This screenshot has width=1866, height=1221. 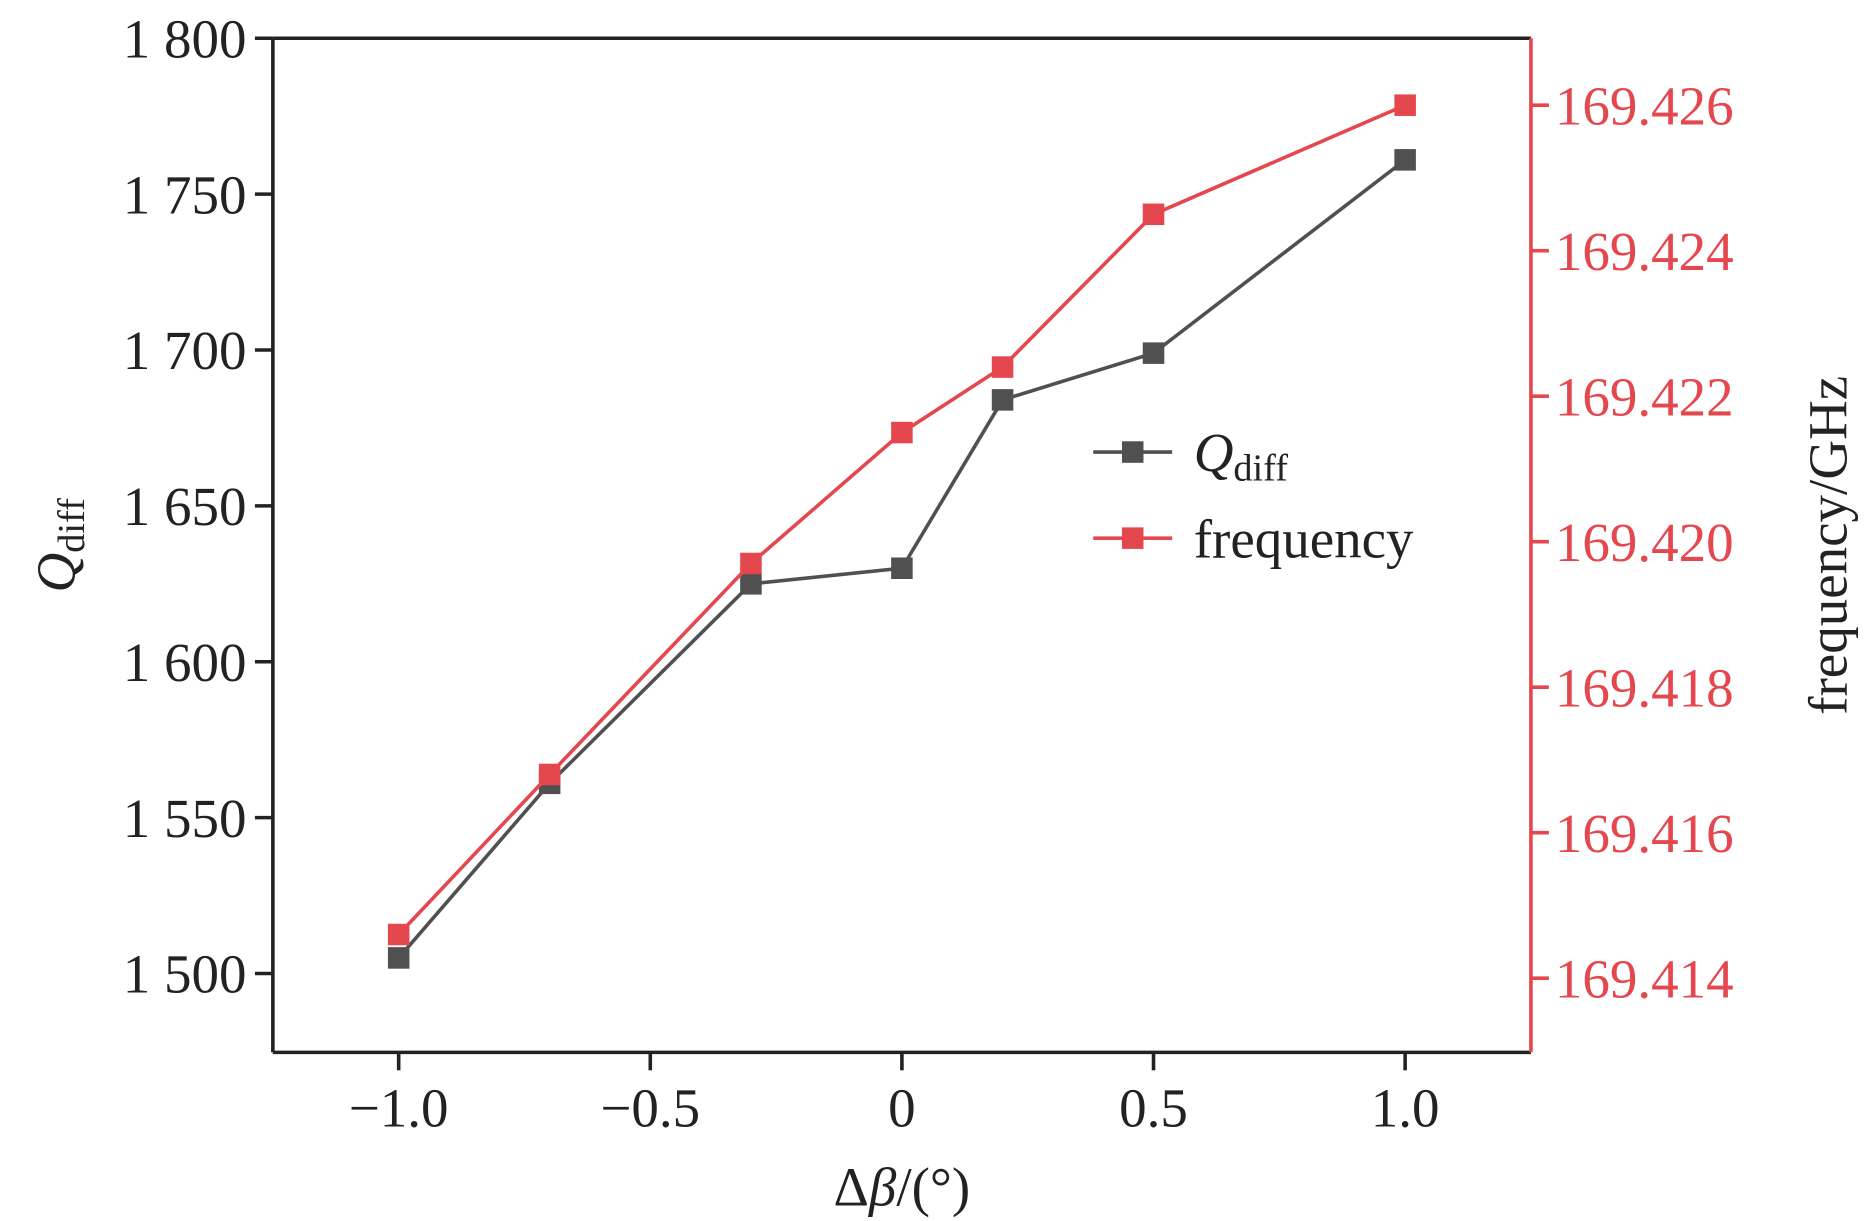 What do you see at coordinates (399, 1108) in the screenshot?
I see `x-tick-label: −1.0` at bounding box center [399, 1108].